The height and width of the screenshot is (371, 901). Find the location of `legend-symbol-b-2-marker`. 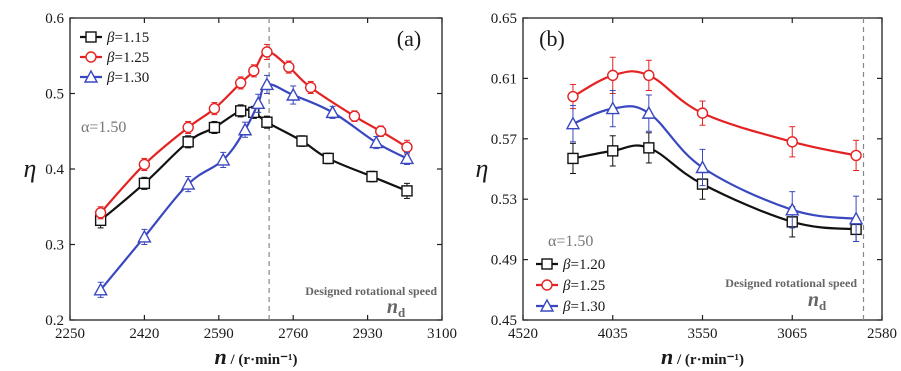

legend-symbol-b-2-marker is located at coordinates (547, 305).